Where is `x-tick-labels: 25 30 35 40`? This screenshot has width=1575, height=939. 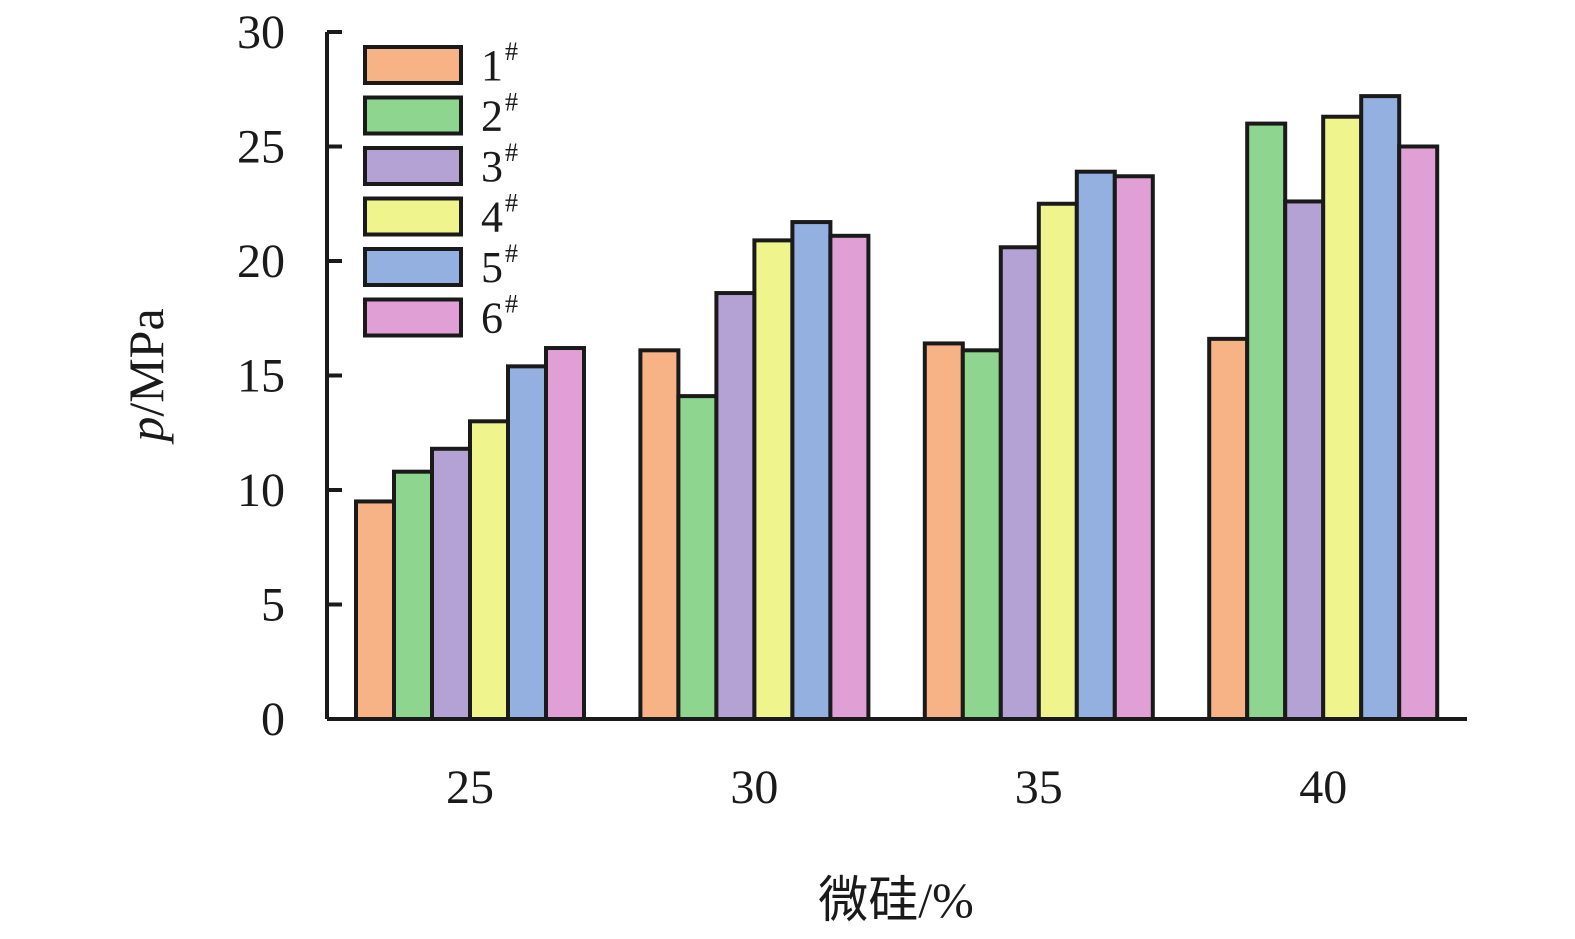
x-tick-labels: 25 30 35 40 is located at coordinates (896, 787).